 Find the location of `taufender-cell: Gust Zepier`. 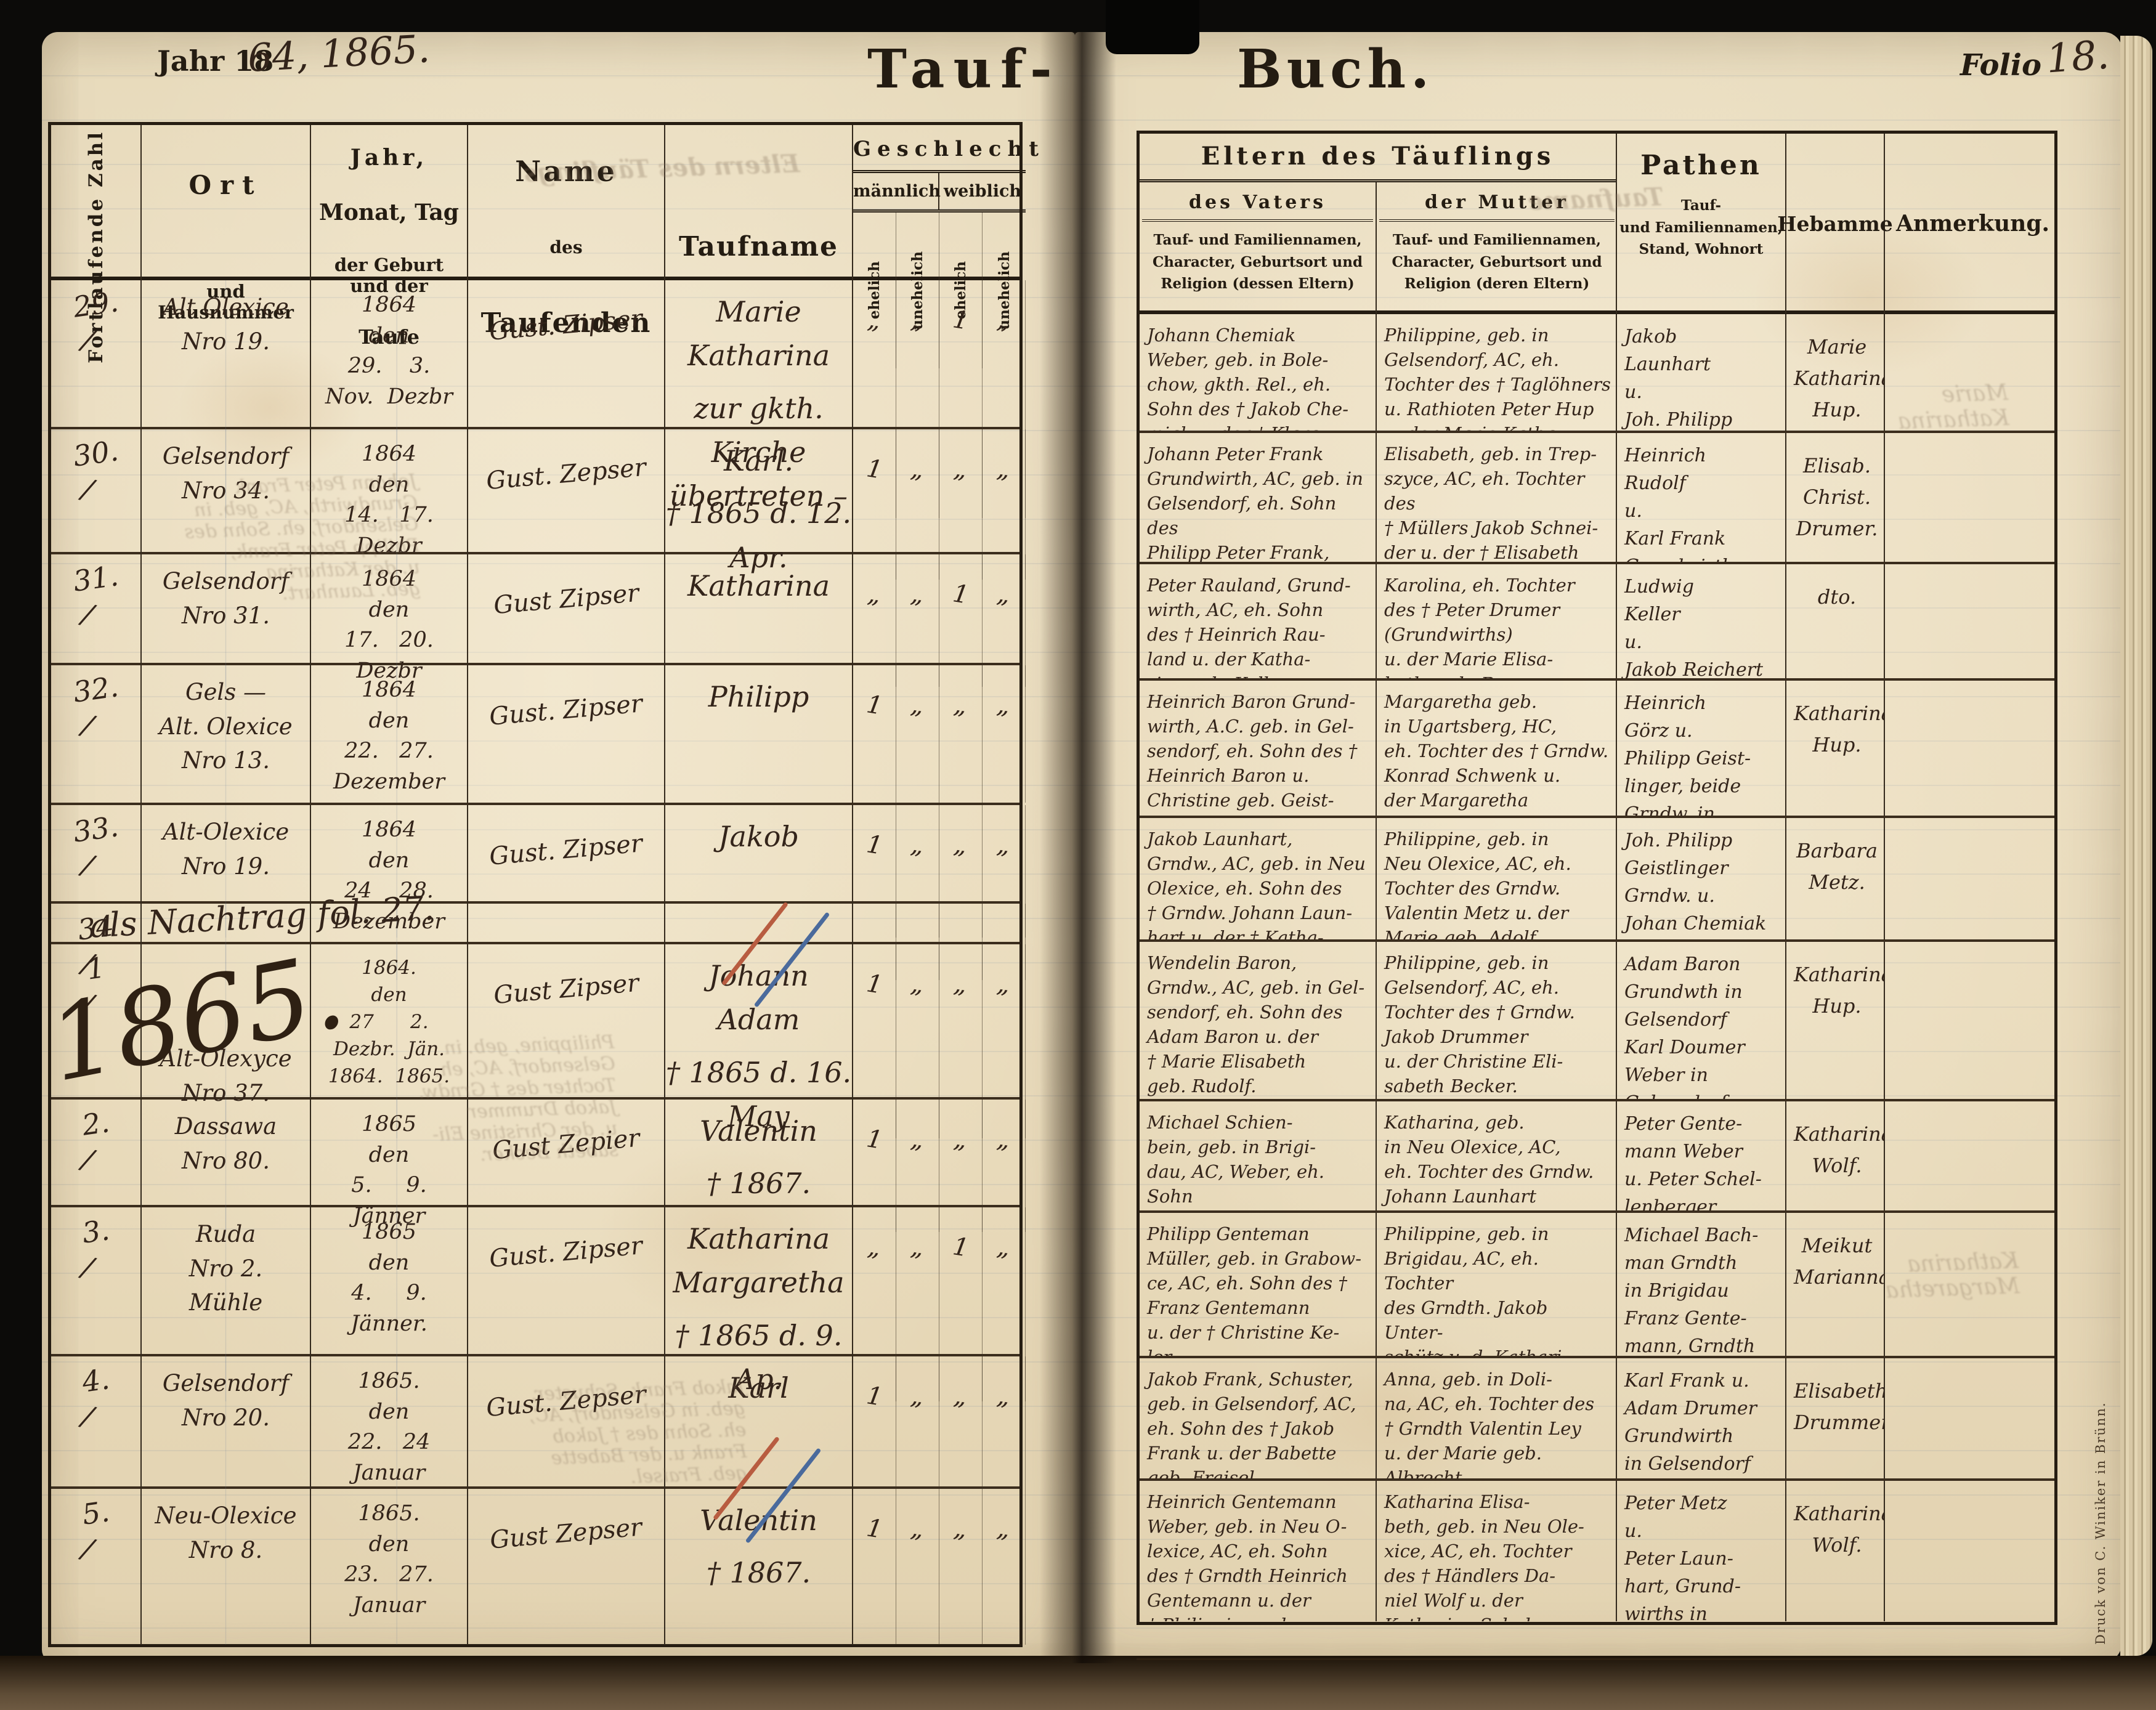

taufender-cell: Gust Zepier is located at coordinates (566, 1166).